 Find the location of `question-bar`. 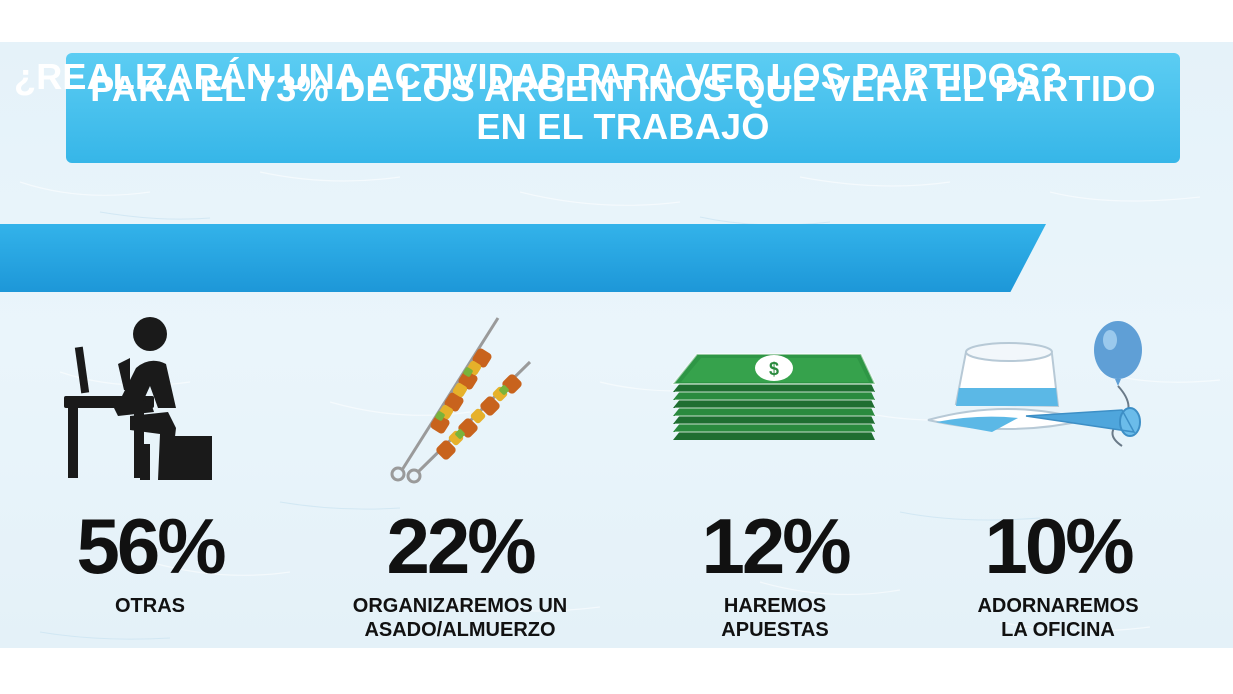

question-bar is located at coordinates (523, 258).